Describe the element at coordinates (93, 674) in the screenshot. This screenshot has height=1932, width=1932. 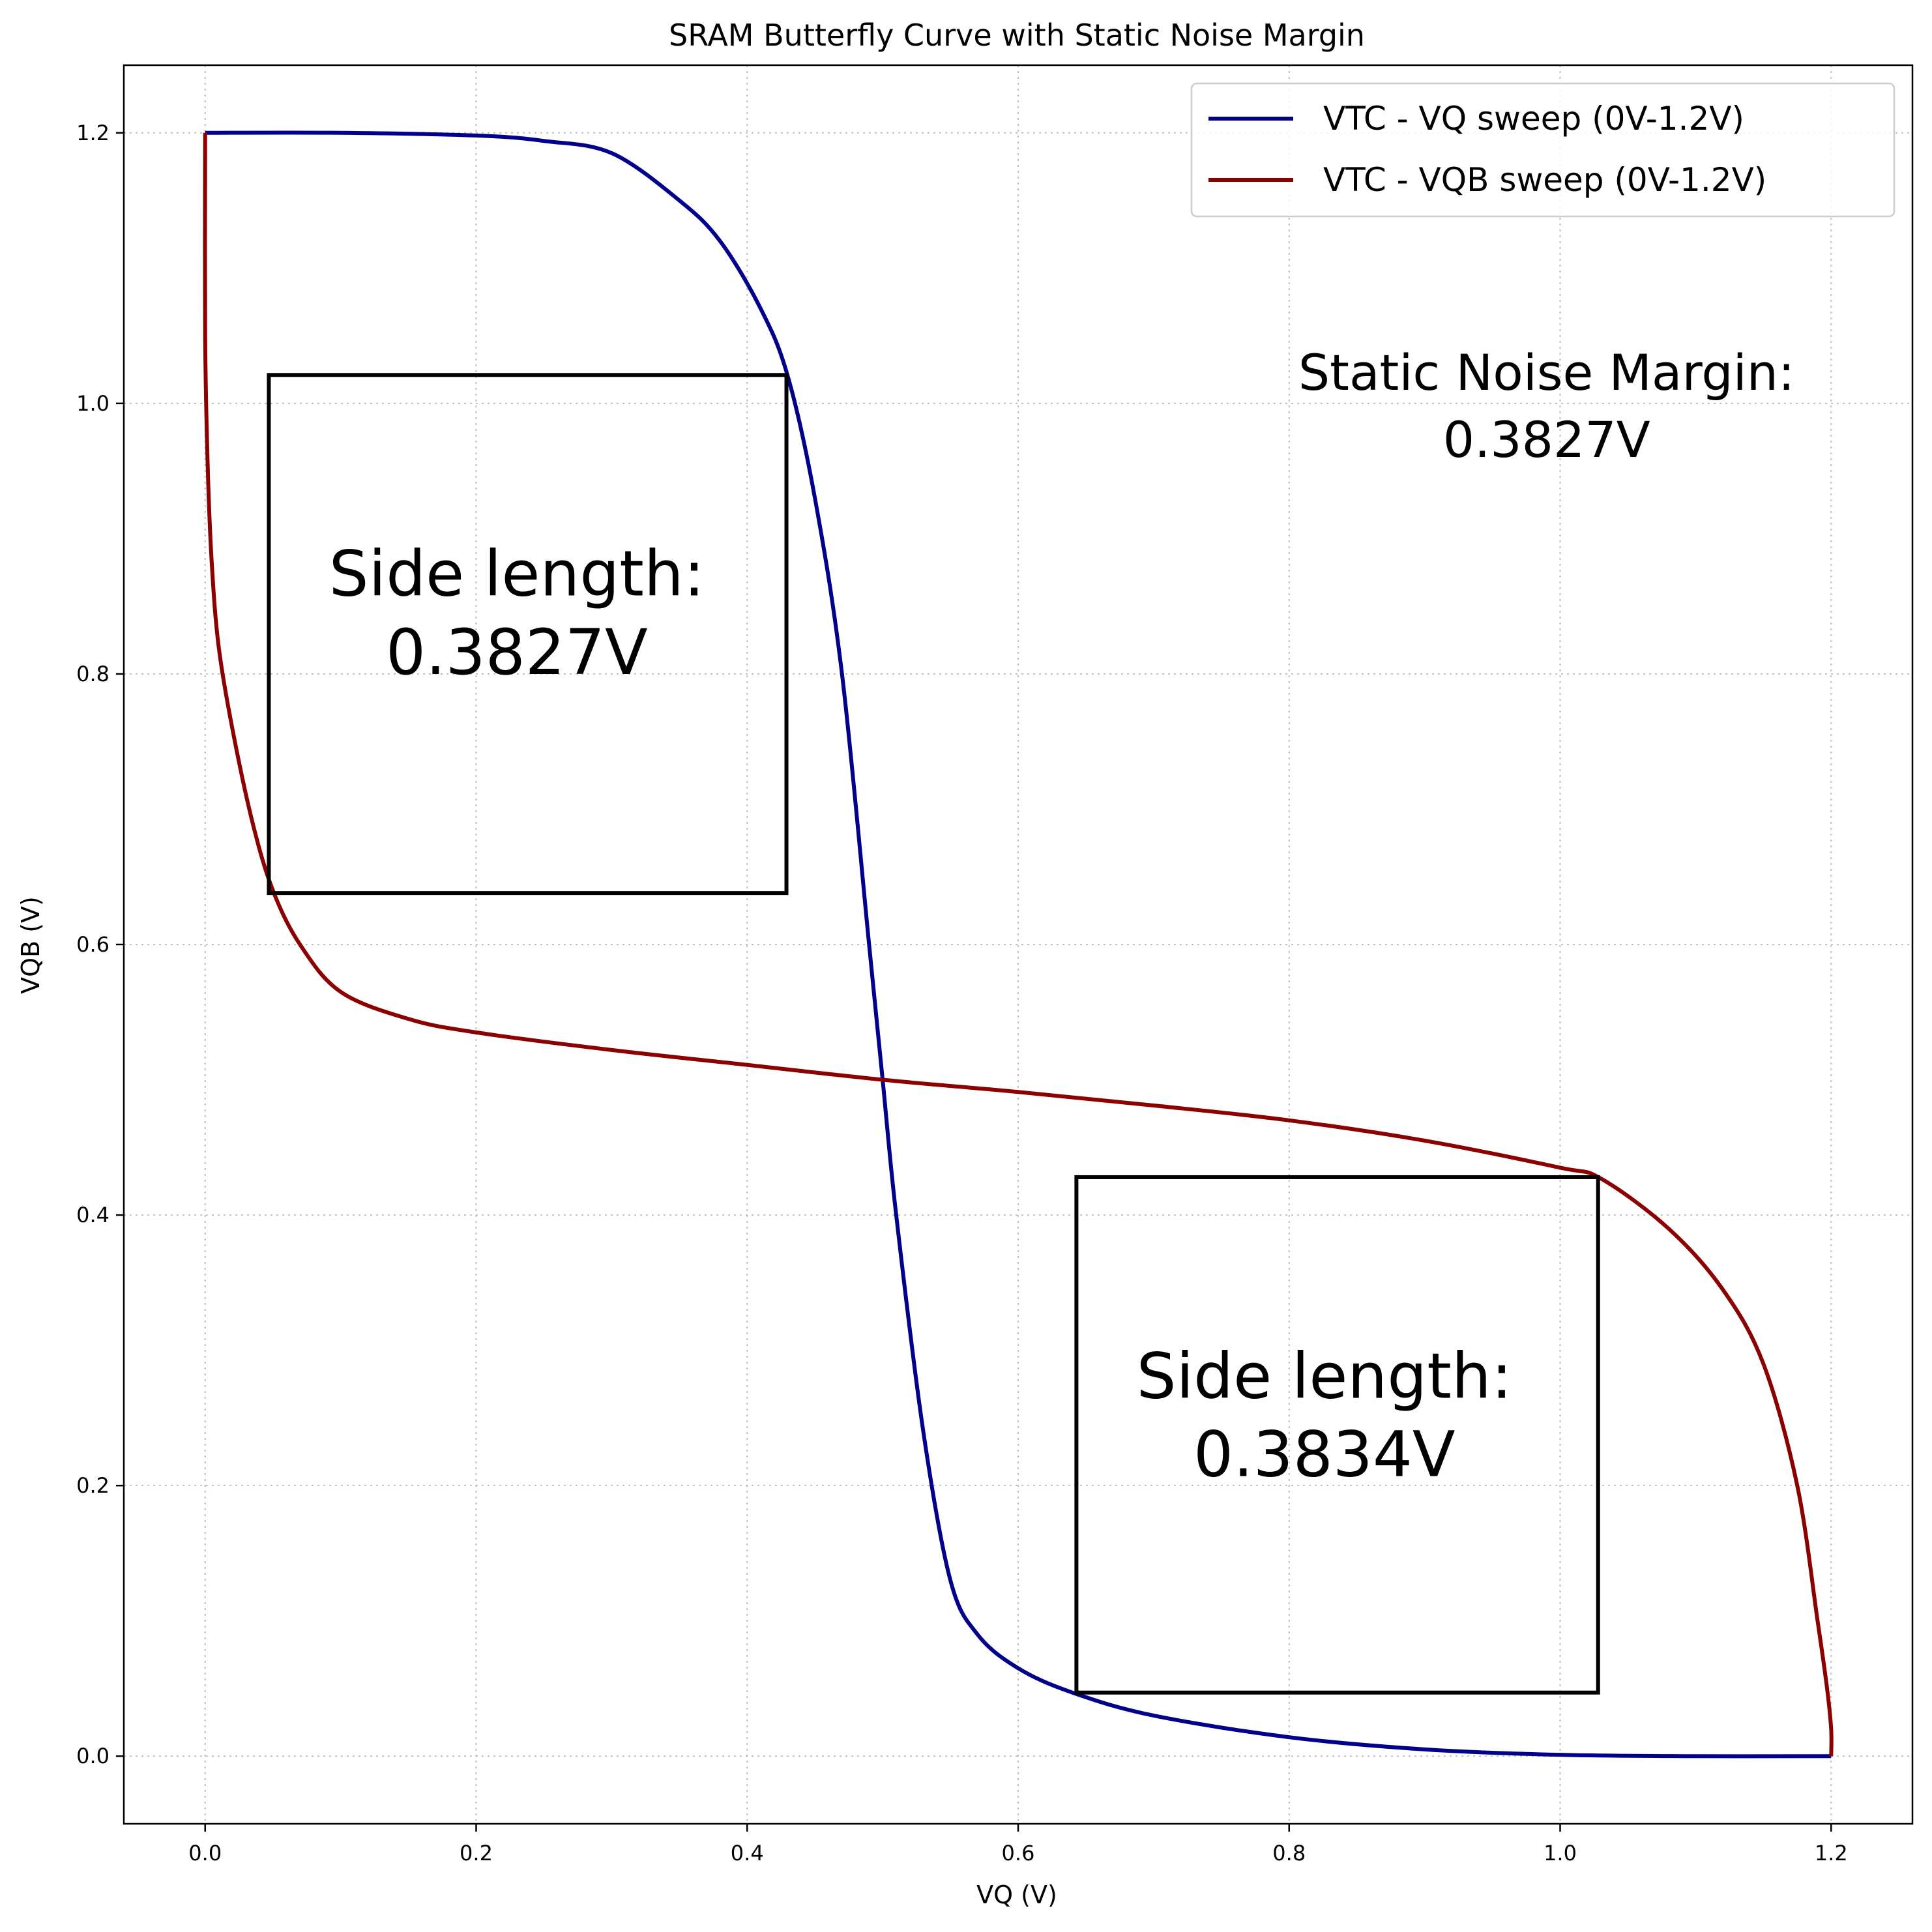
I see `y-tick-label: 0.8` at that location.